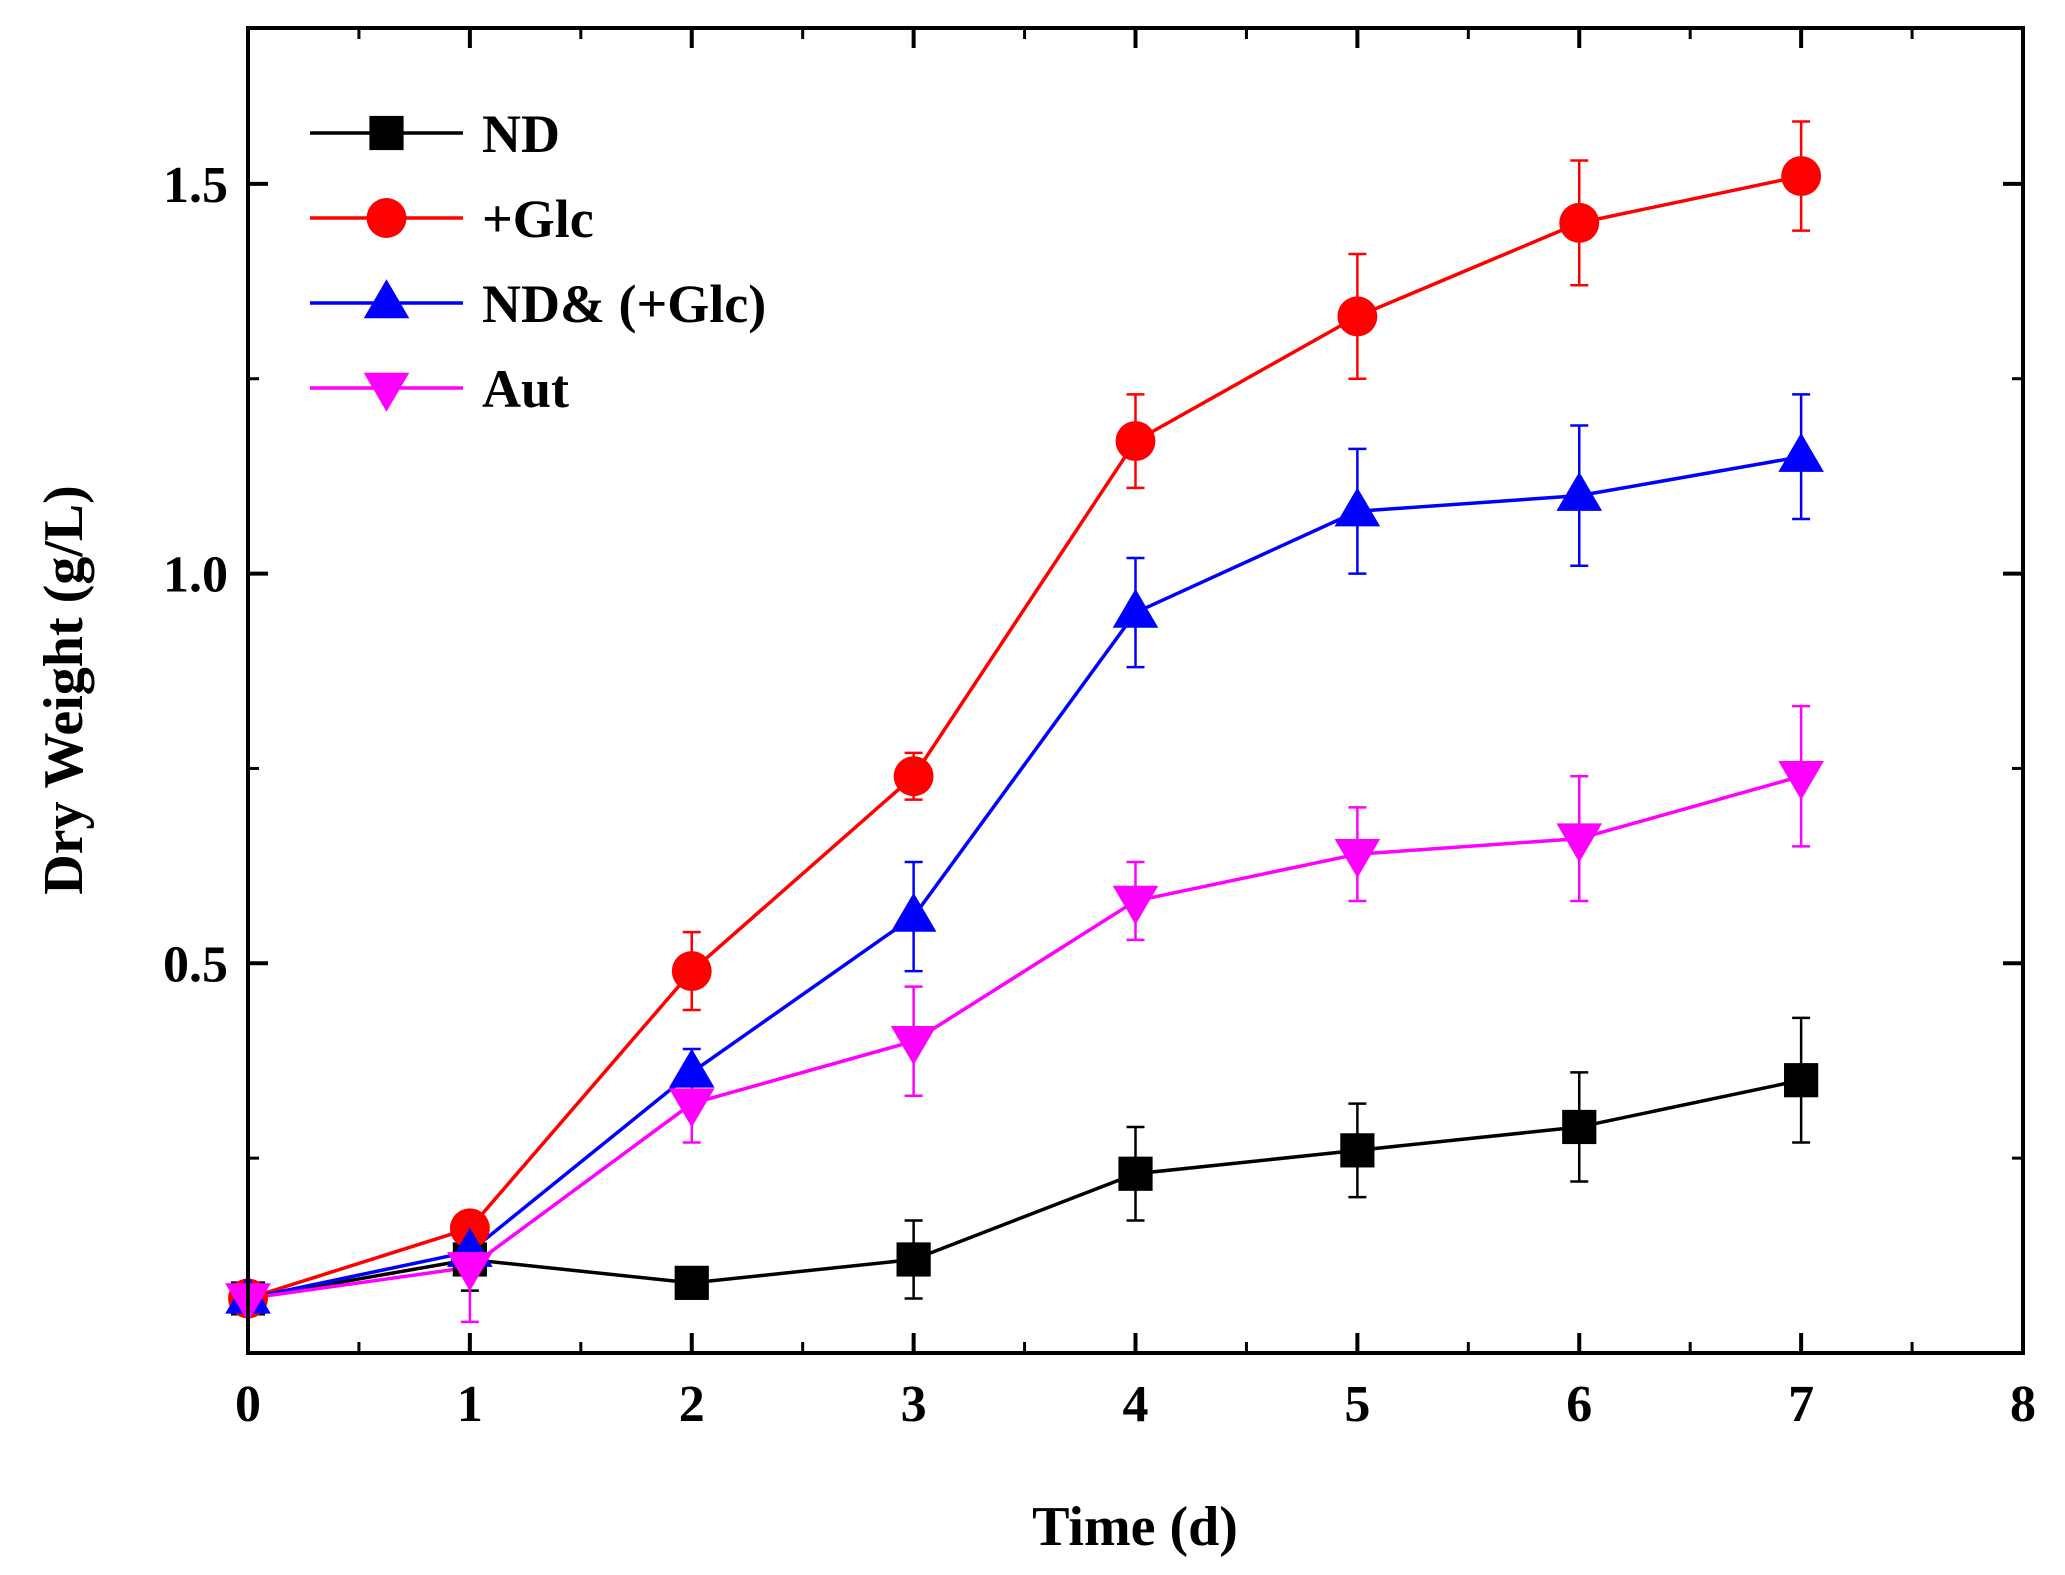 The image size is (2065, 1575). Describe the element at coordinates (2023, 1404) in the screenshot. I see `x-tick-label: 8` at that location.